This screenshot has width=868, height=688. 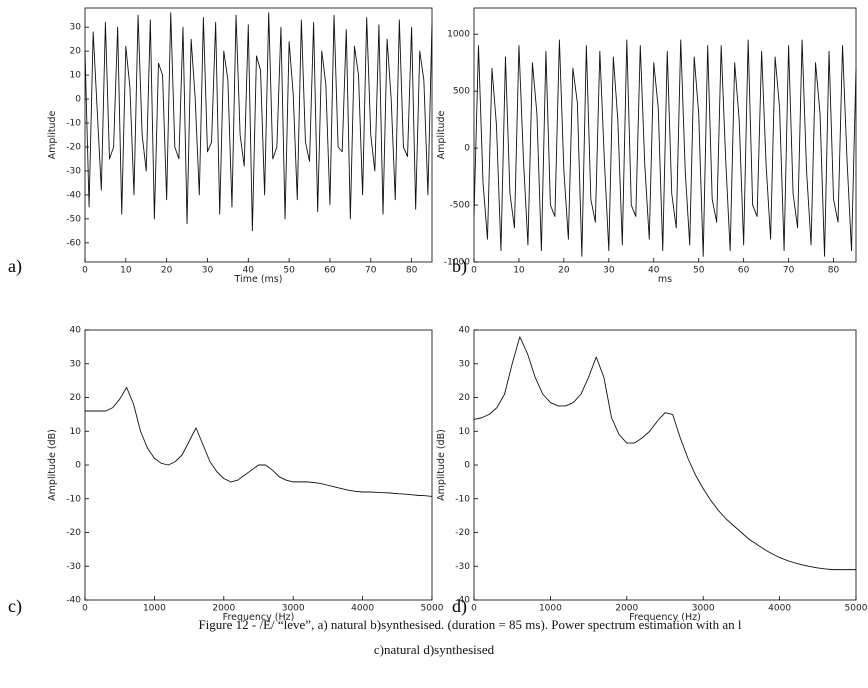 I want to click on caption-line: c)natural d)synthesised, so click(x=434, y=649).